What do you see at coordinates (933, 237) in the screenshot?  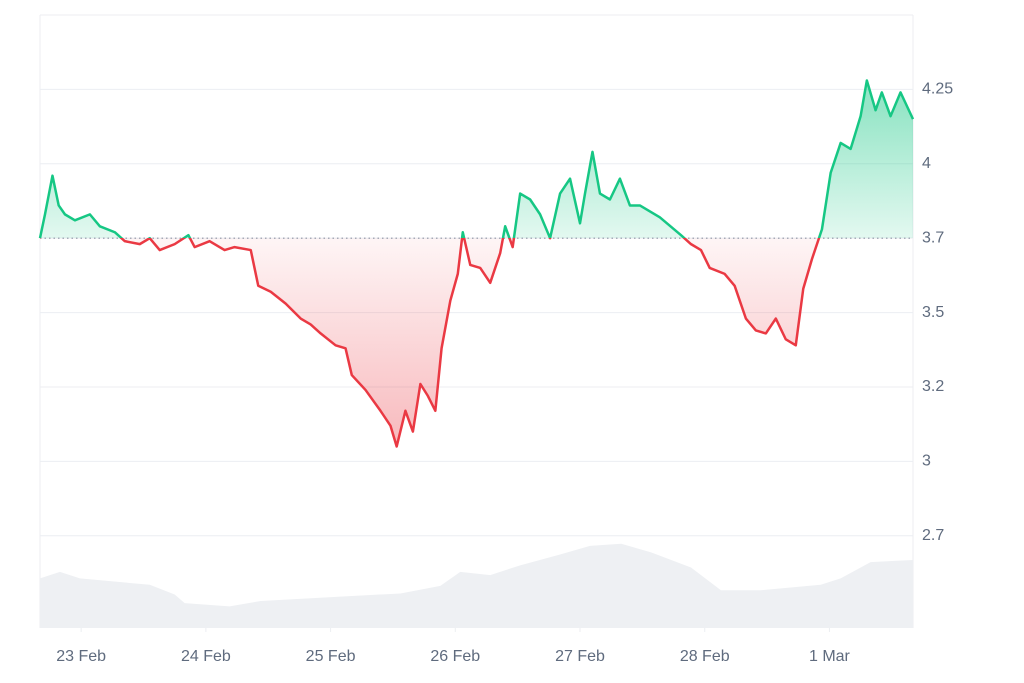 I see `y-tick-label: 3.7` at bounding box center [933, 237].